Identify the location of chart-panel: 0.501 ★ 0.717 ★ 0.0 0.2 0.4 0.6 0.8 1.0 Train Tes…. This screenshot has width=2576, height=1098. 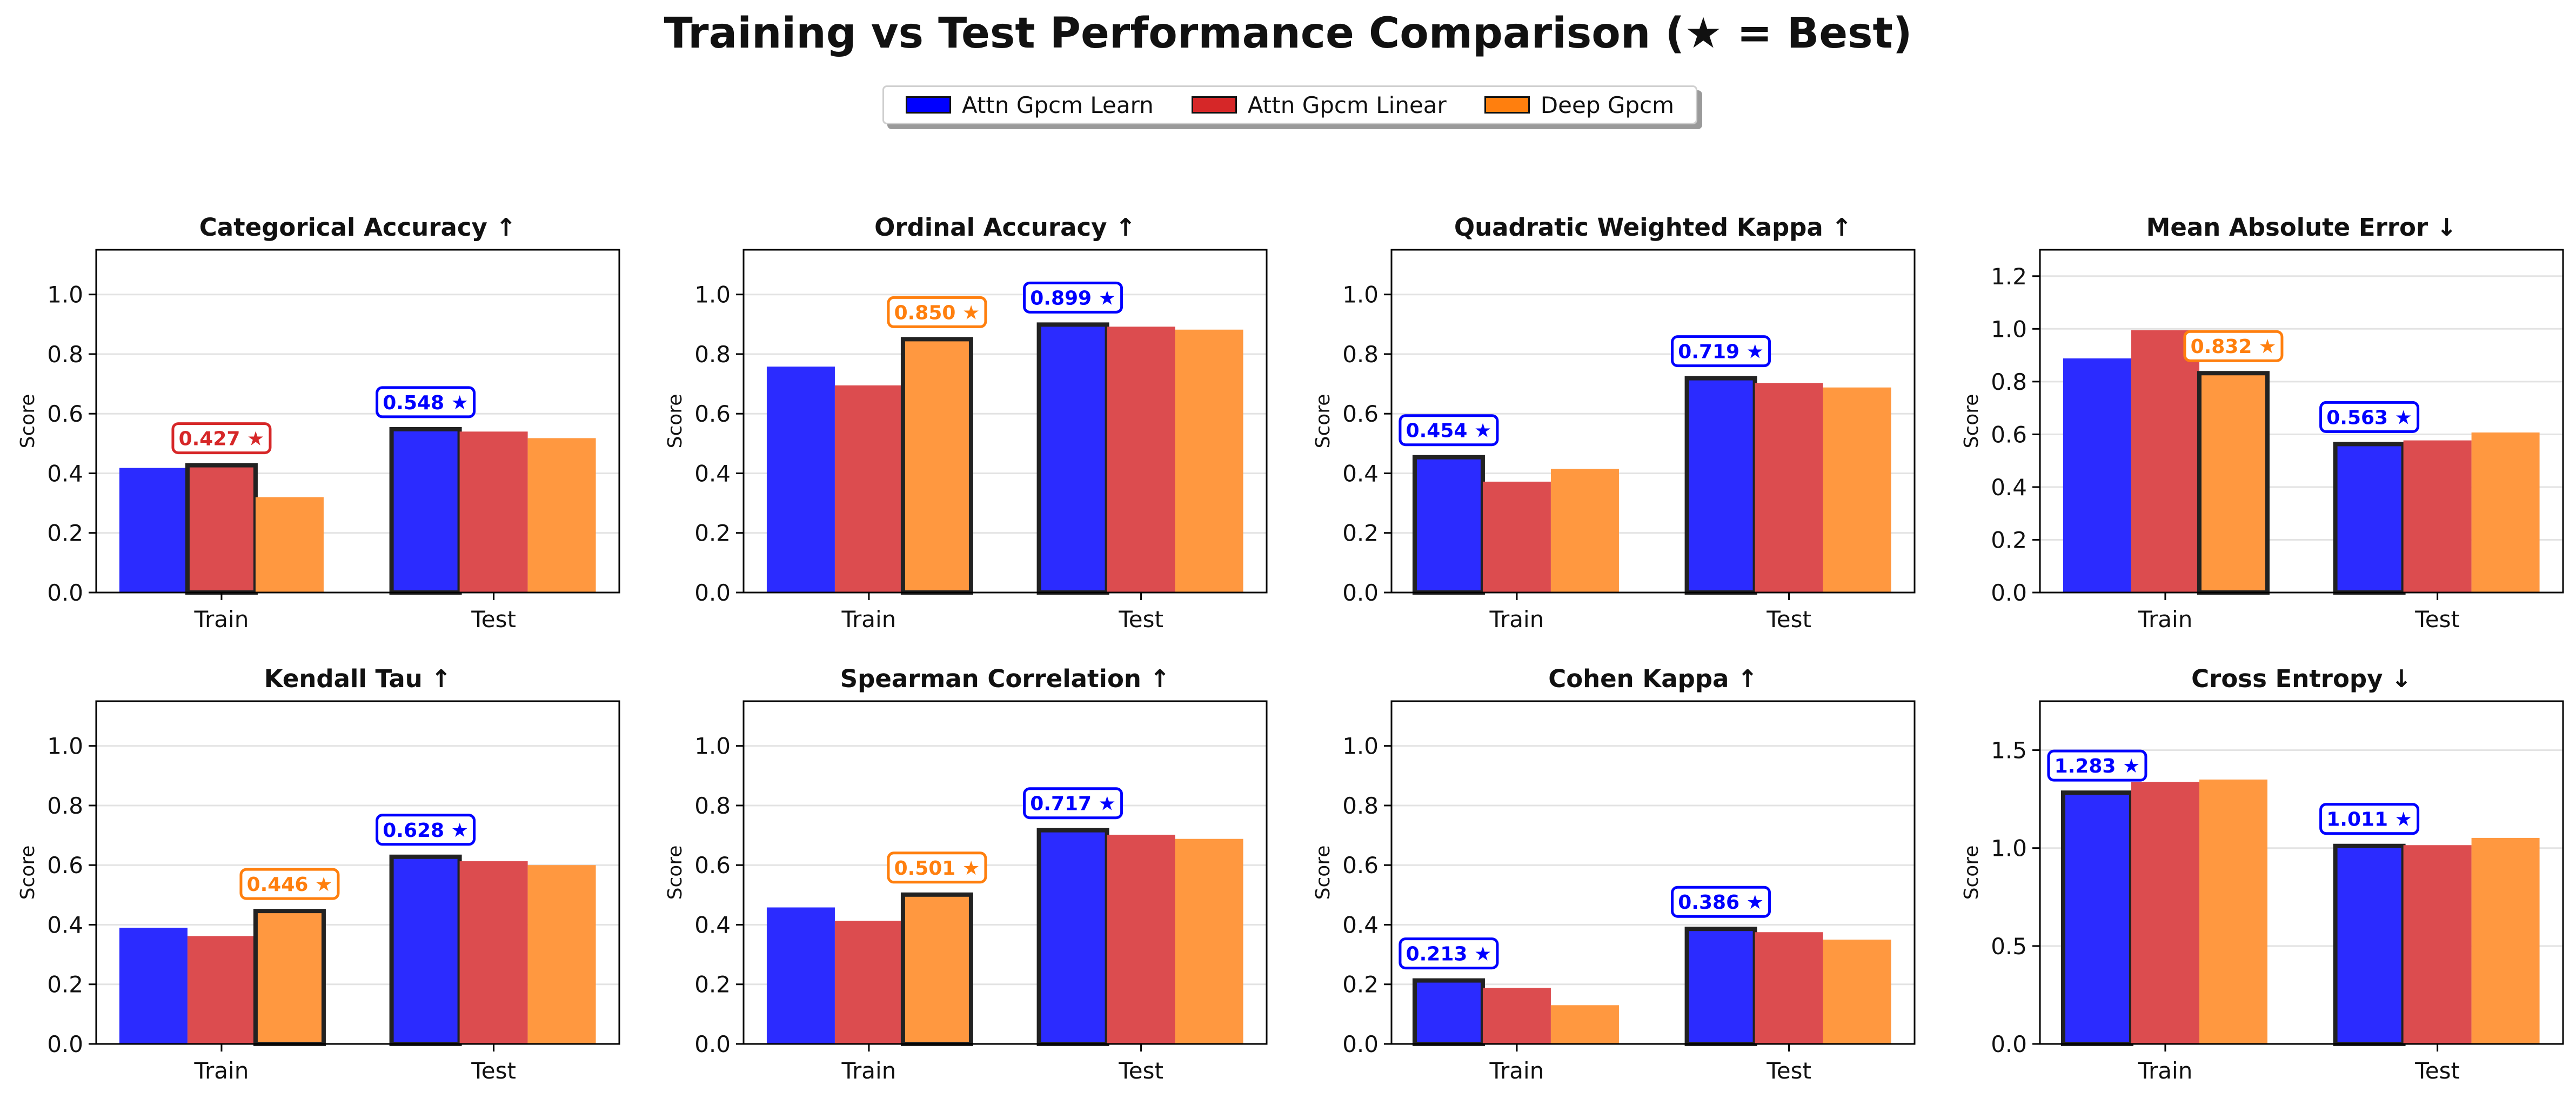
(966, 874).